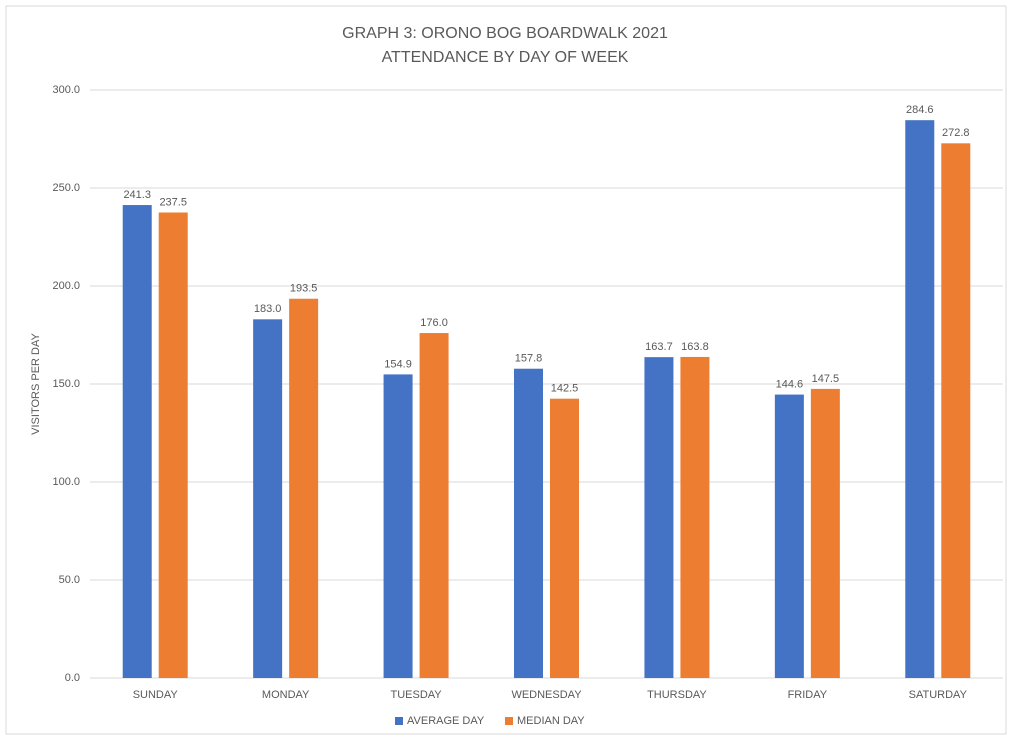  What do you see at coordinates (66, 90) in the screenshot?
I see `y-tick-label: 300.0` at bounding box center [66, 90].